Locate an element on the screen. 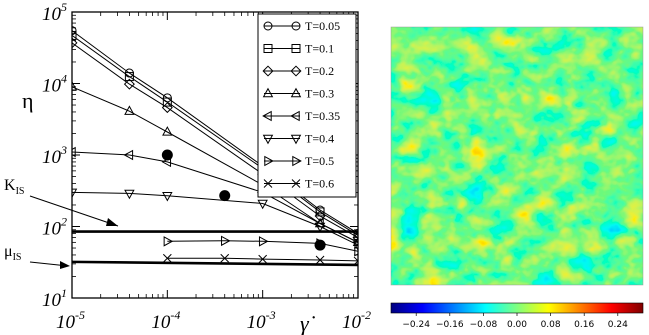 Image resolution: width=649 pixels, height=335 pixels. k-is-subscript: IS is located at coordinates (20, 191).